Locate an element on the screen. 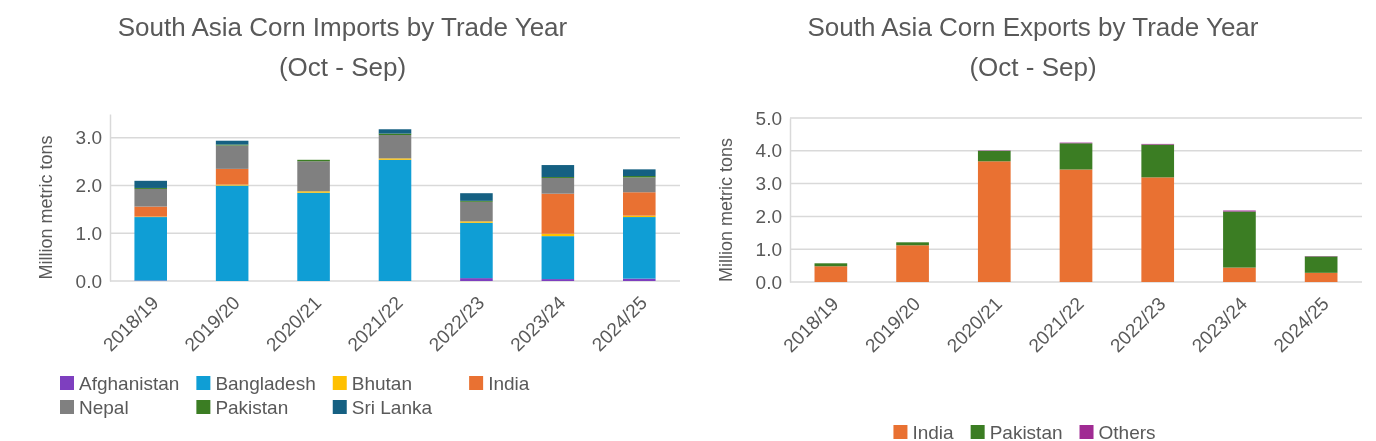 This screenshot has height=441, width=1376. legend-label: Nepal is located at coordinates (104, 407).